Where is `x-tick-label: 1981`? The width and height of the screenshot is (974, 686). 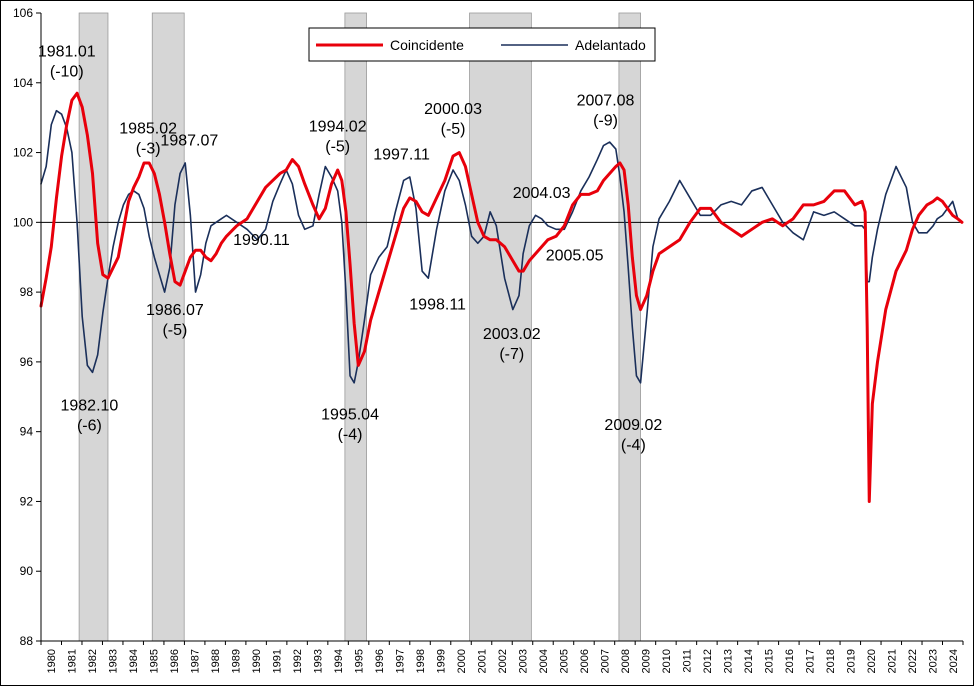
x-tick-label: 1981 is located at coordinates (73, 661).